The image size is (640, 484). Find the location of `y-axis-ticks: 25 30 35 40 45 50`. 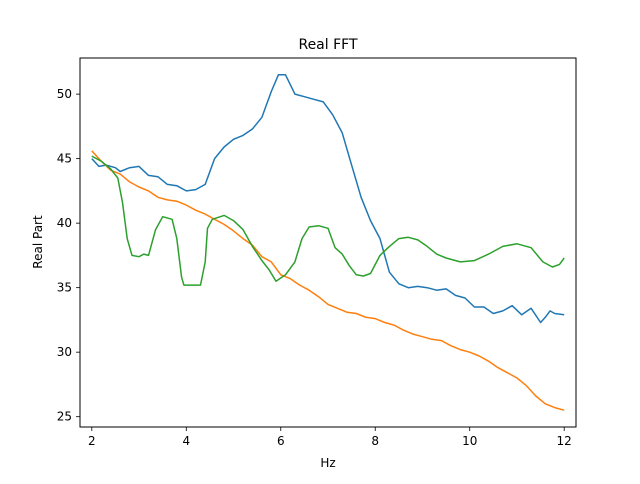

y-axis-ticks: 25 30 35 40 45 50 is located at coordinates (68, 255).